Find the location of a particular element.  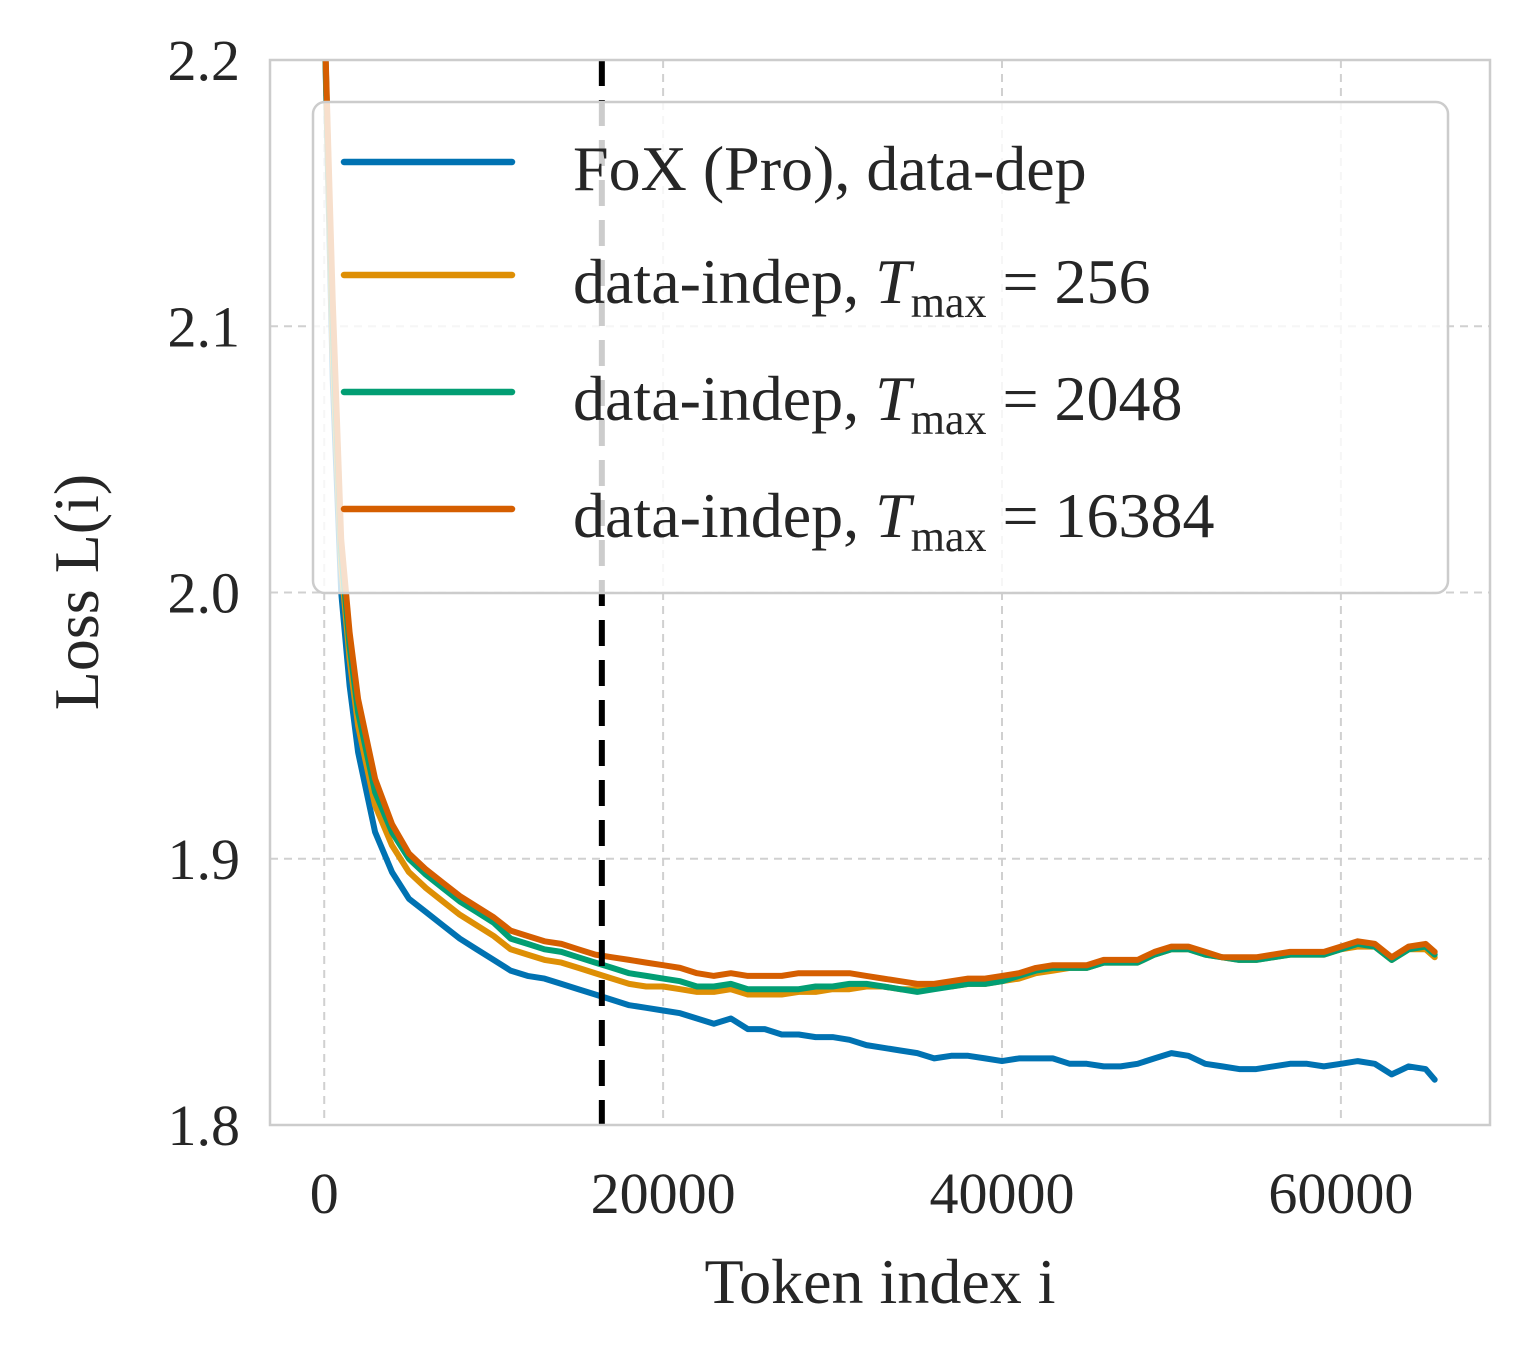

x-tick-label: 40000 is located at coordinates (1002, 1193).